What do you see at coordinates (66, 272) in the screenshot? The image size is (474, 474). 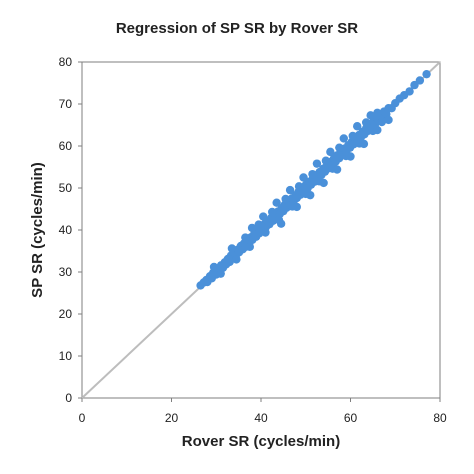 I see `y-tick-label: 30` at bounding box center [66, 272].